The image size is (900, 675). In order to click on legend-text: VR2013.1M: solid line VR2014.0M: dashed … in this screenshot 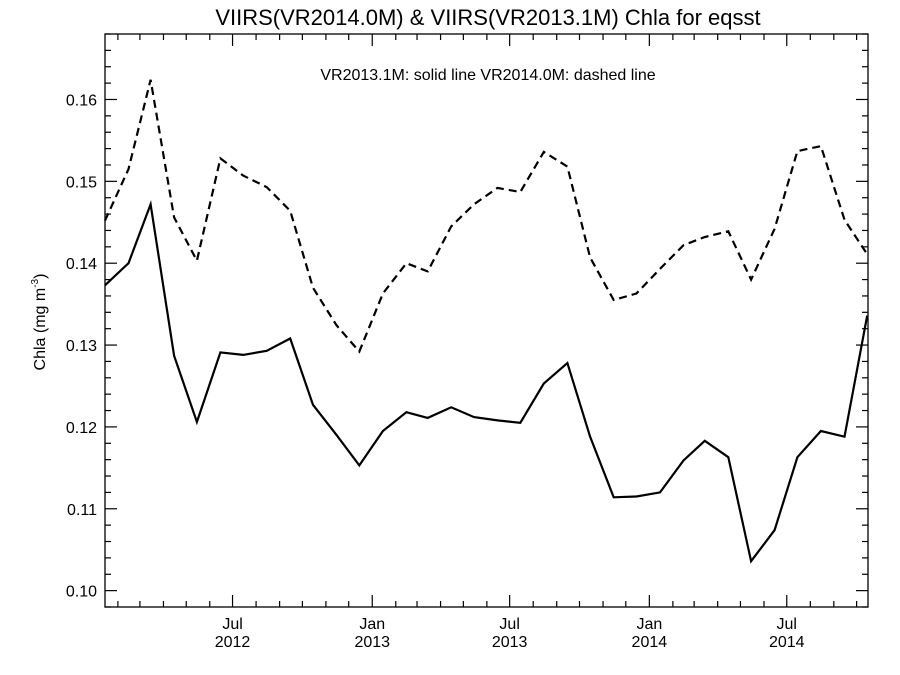, I will do `click(487, 75)`.